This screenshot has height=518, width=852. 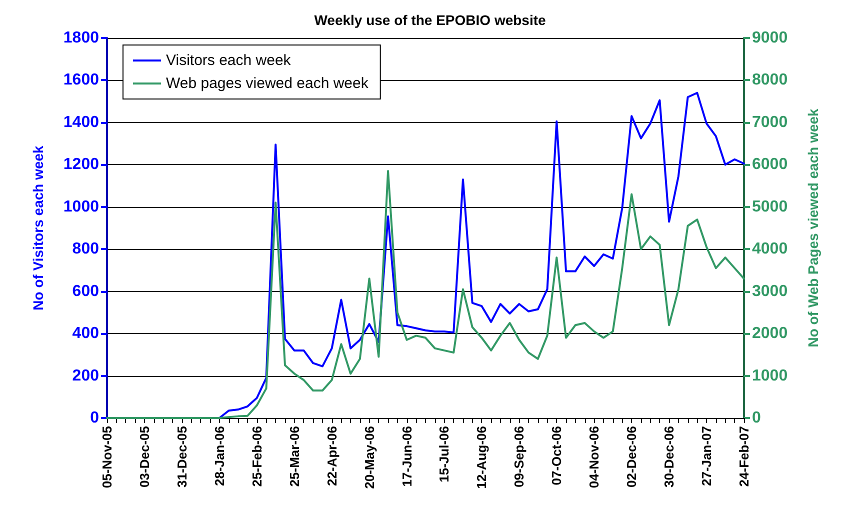 What do you see at coordinates (706, 456) in the screenshot?
I see `x-tick-label: 27-Jan-07` at bounding box center [706, 456].